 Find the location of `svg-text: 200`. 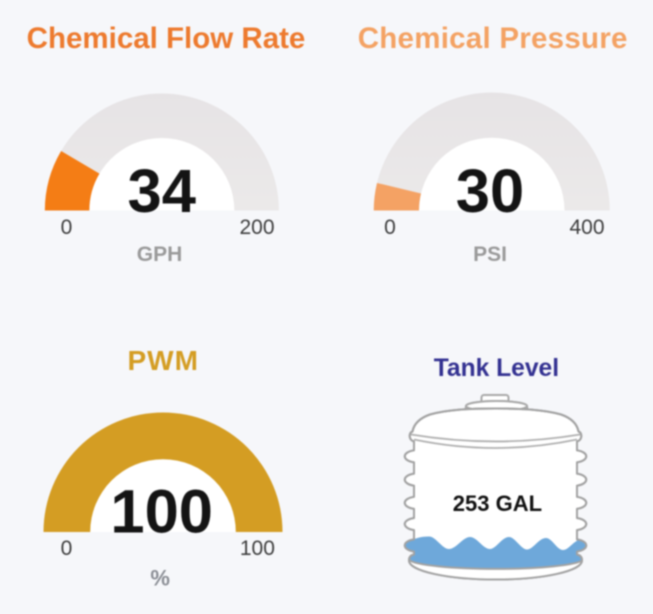

svg-text: 200 is located at coordinates (256, 227).